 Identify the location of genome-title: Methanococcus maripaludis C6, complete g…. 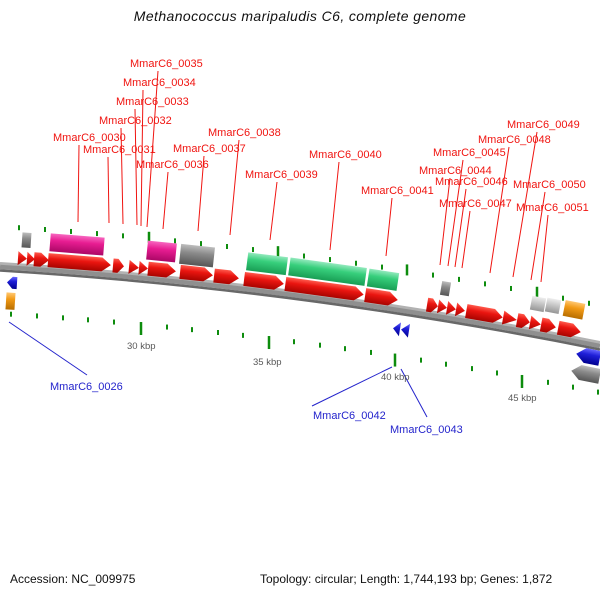
(300, 16).